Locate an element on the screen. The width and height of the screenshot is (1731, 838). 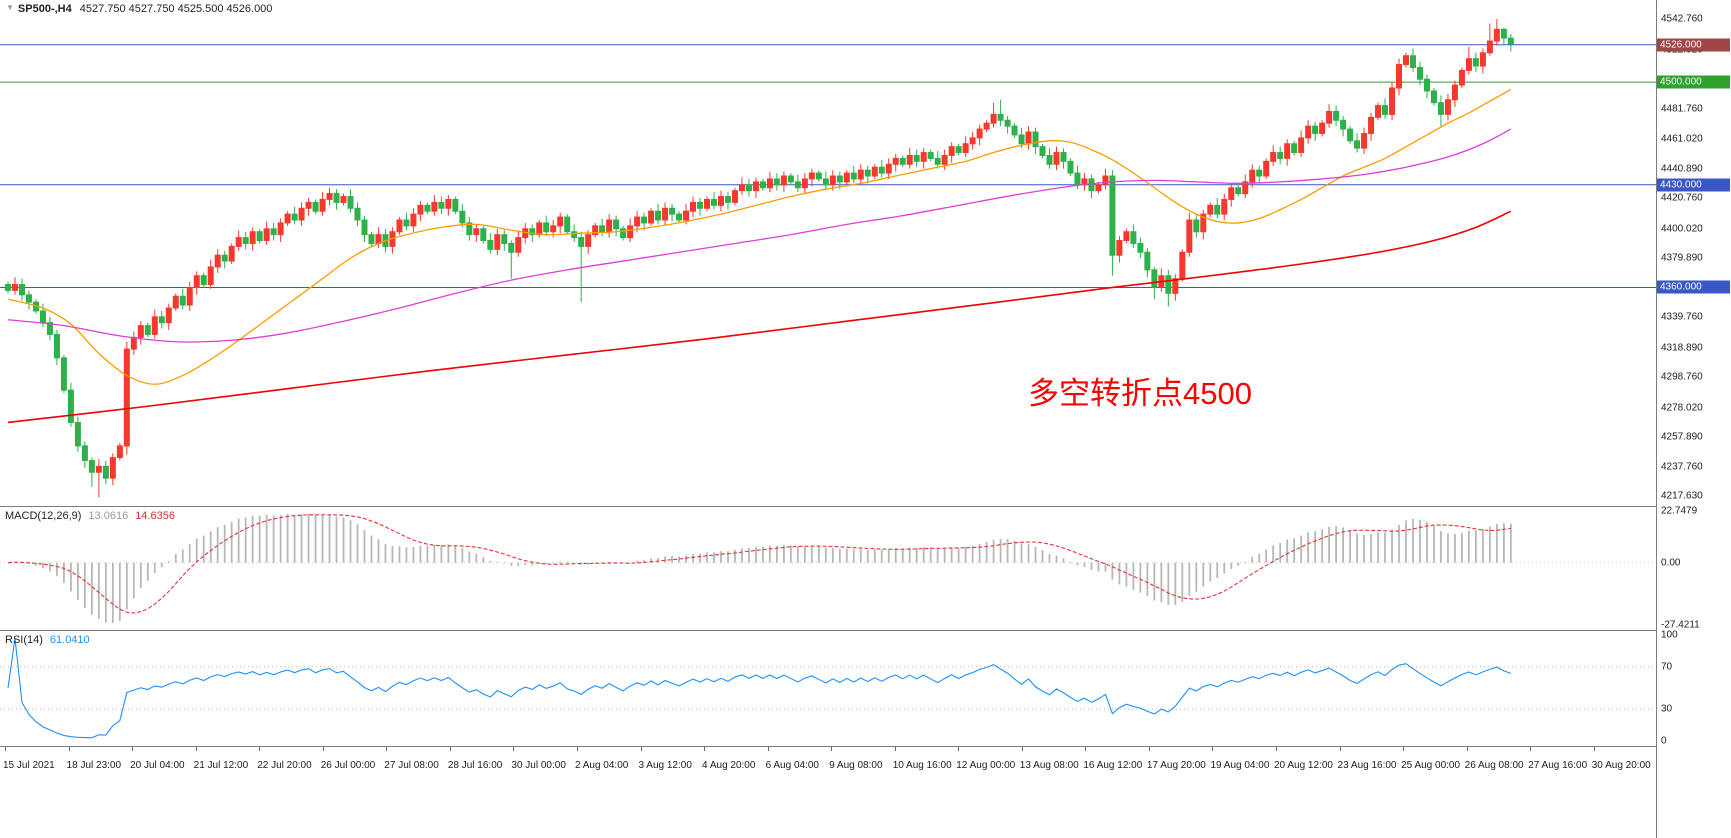
rsi-value: 61.0410 is located at coordinates (69, 640).